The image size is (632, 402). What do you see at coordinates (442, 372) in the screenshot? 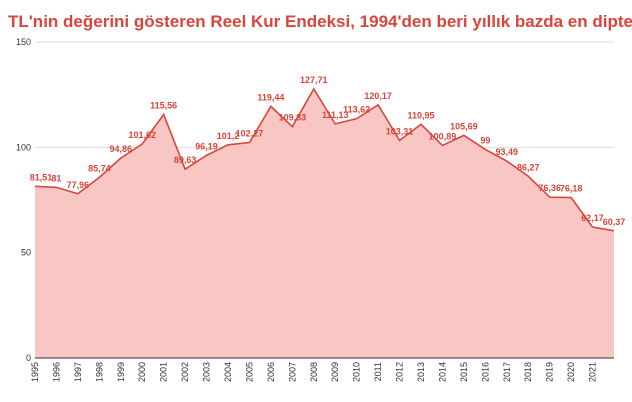
I see `x-tick-label: 2014` at bounding box center [442, 372].